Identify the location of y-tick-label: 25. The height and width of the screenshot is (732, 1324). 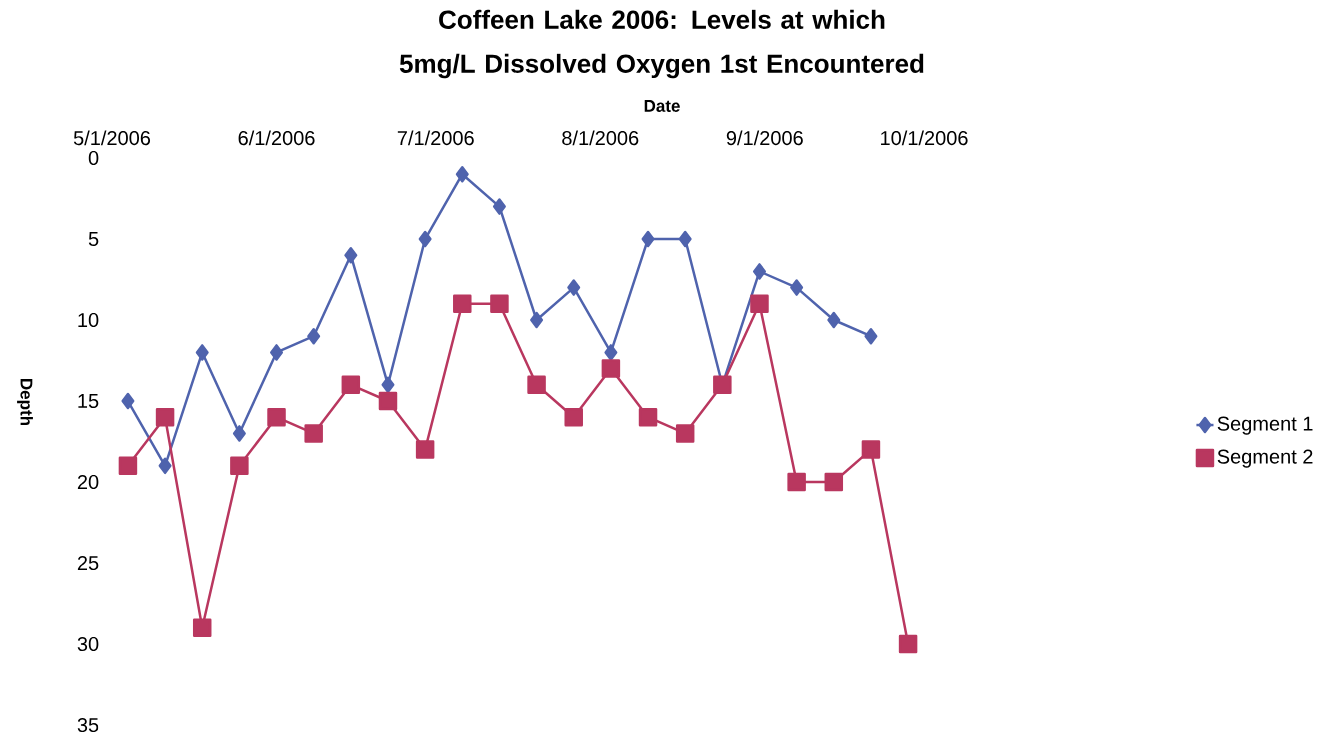
(88, 563).